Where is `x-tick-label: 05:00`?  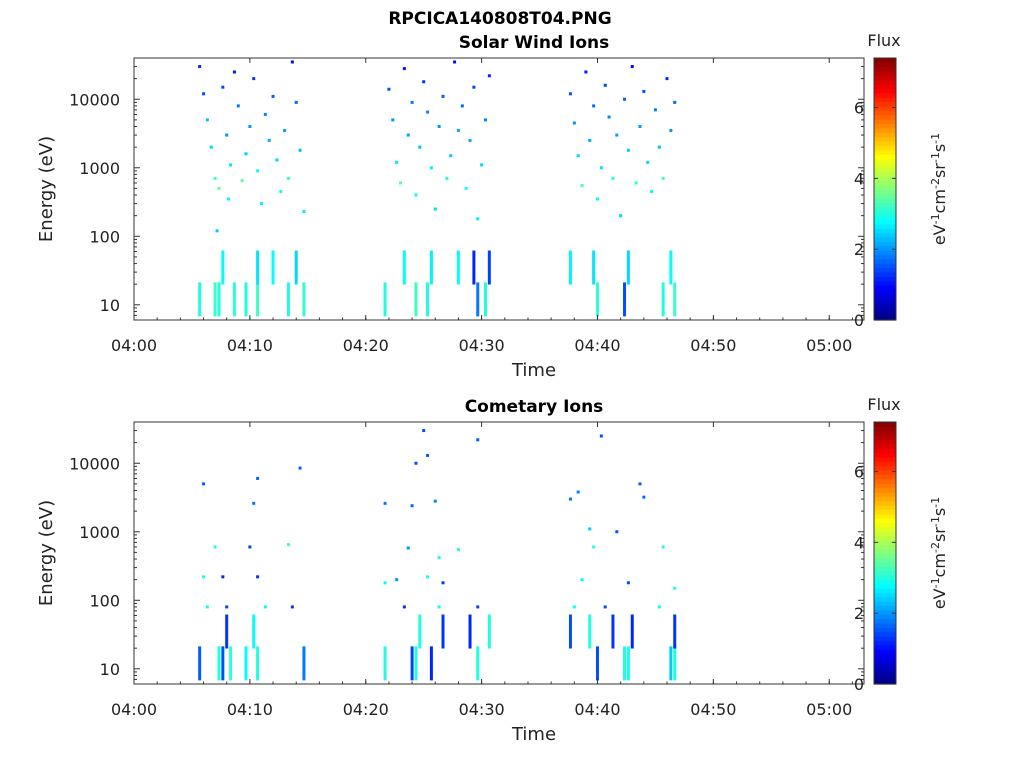 x-tick-label: 05:00 is located at coordinates (829, 709).